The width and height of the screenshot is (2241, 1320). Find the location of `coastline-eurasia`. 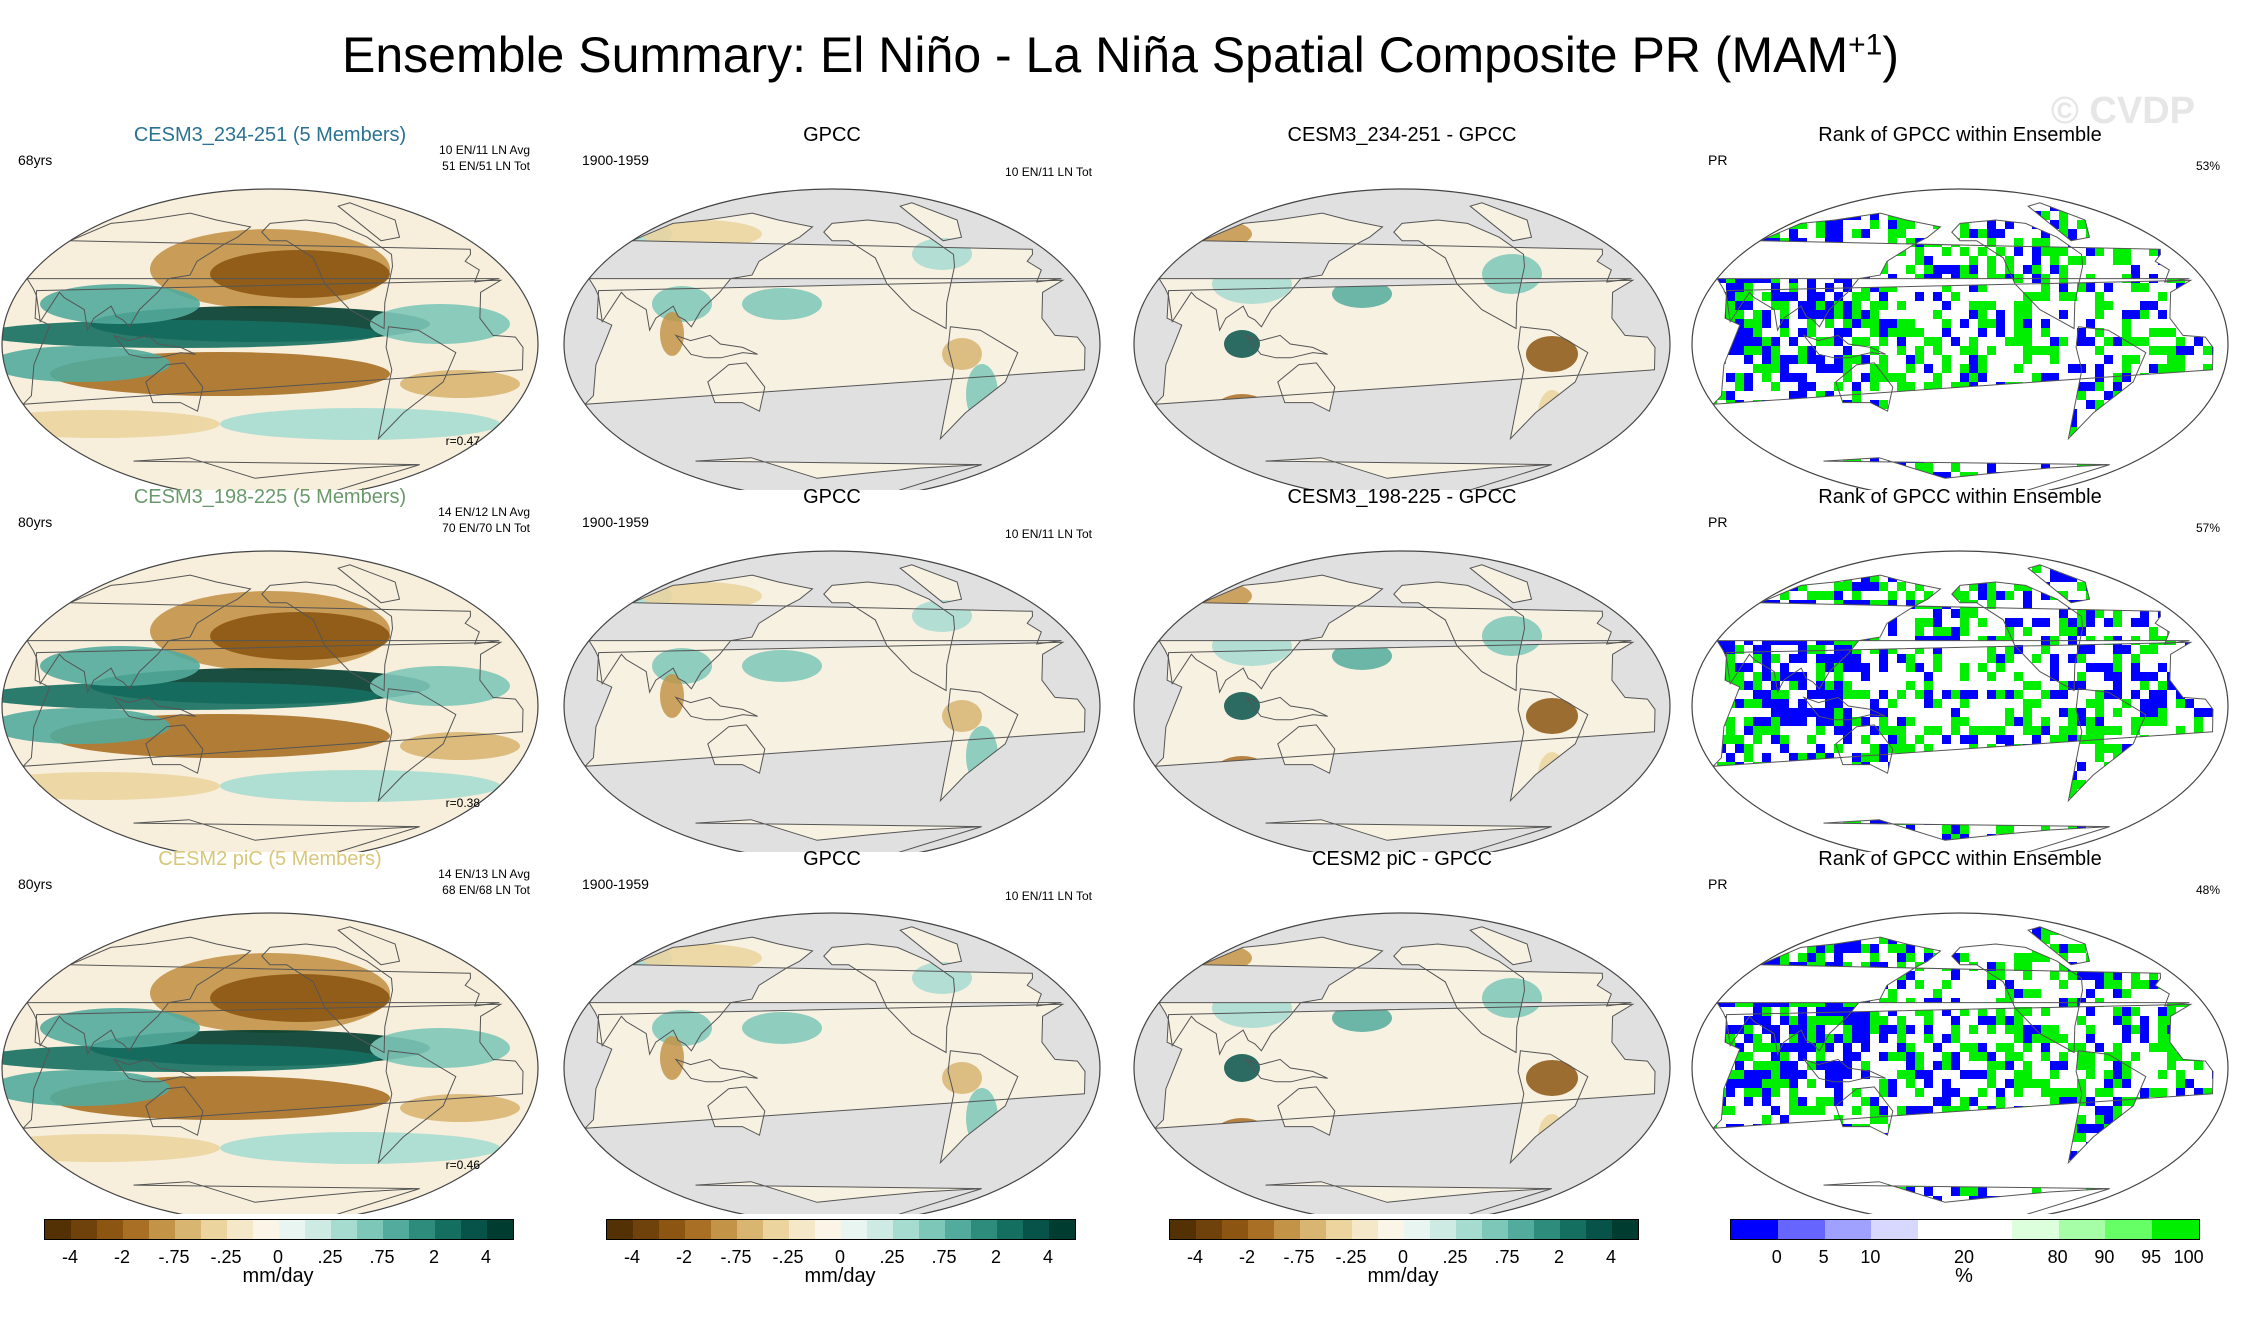

coastline-eurasia is located at coordinates (263, 272).